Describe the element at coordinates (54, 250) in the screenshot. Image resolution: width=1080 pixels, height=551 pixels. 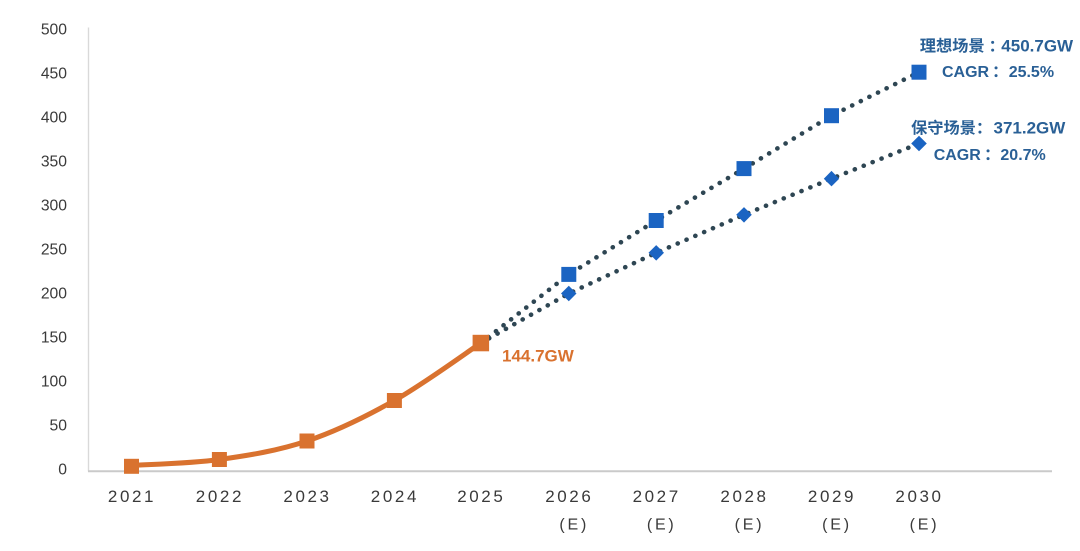
I see `svg-text: 250` at that location.